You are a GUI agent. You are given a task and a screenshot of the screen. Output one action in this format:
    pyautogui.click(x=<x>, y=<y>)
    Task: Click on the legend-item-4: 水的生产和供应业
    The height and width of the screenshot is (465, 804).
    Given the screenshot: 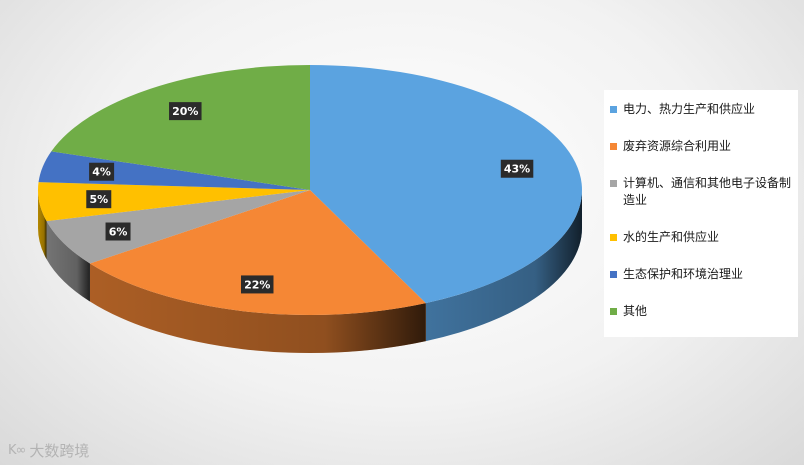 What is the action you would take?
    pyautogui.click(x=701, y=240)
    